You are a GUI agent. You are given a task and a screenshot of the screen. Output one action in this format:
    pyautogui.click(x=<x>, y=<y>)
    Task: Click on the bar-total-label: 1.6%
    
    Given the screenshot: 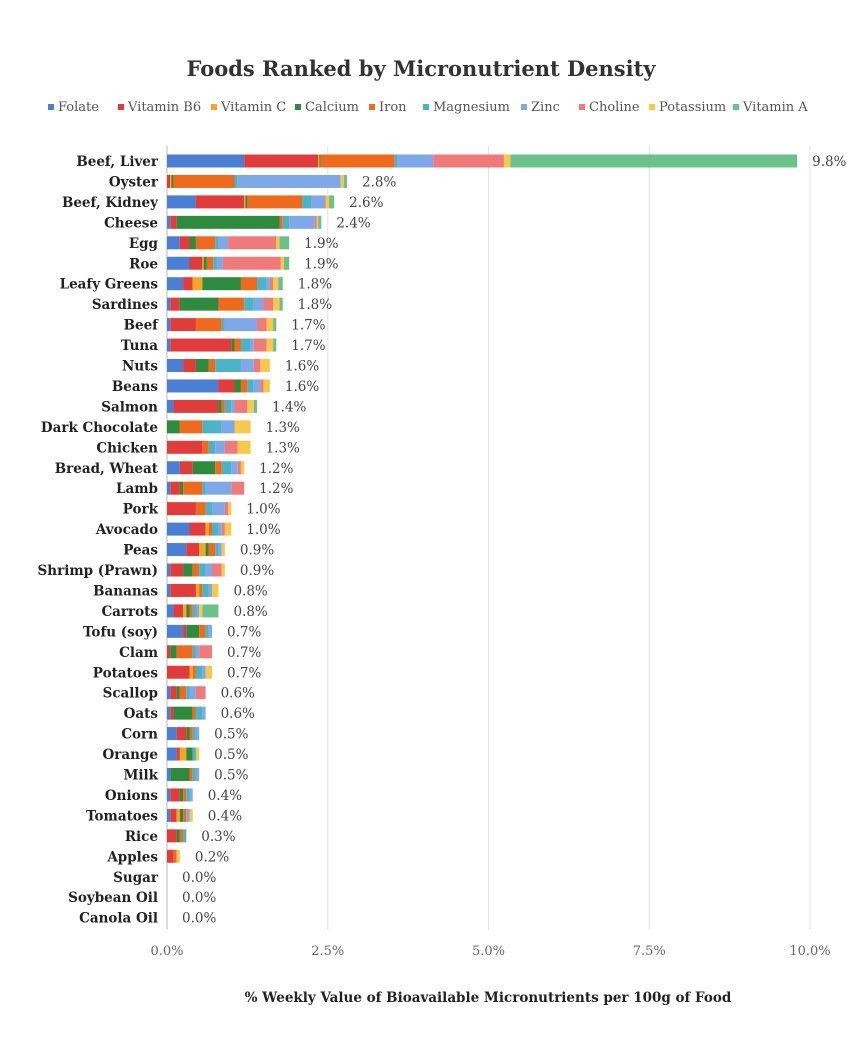 What is the action you would take?
    pyautogui.click(x=302, y=387)
    